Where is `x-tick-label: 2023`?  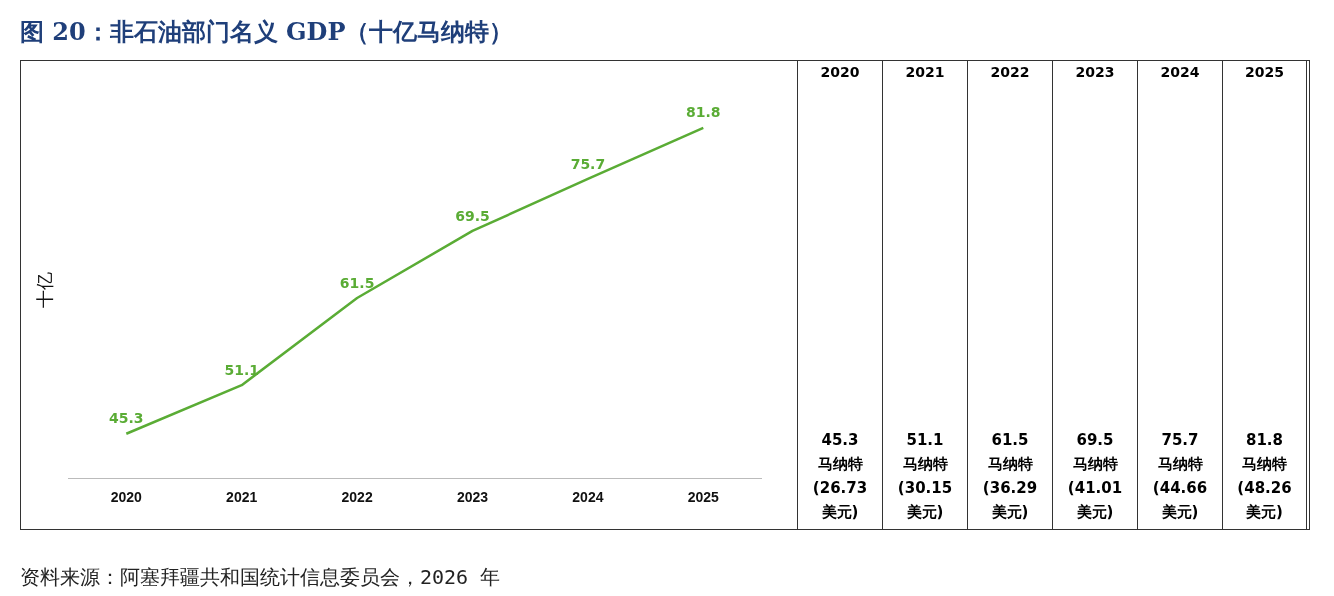
x-tick-label: 2023 is located at coordinates (472, 497).